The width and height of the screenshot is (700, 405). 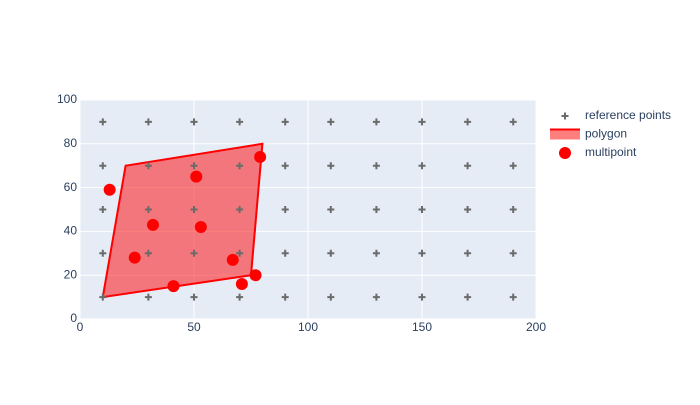 What do you see at coordinates (71, 143) in the screenshot?
I see `y-tick-label: 80` at bounding box center [71, 143].